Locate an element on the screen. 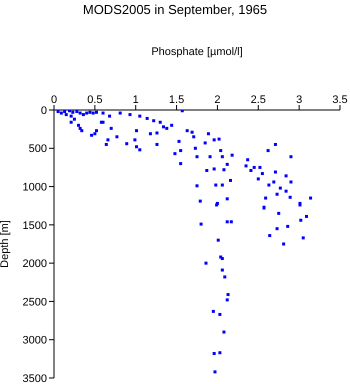 Image resolution: width=350 pixels, height=384 pixels. x-tick-label: 0 is located at coordinates (54, 100).